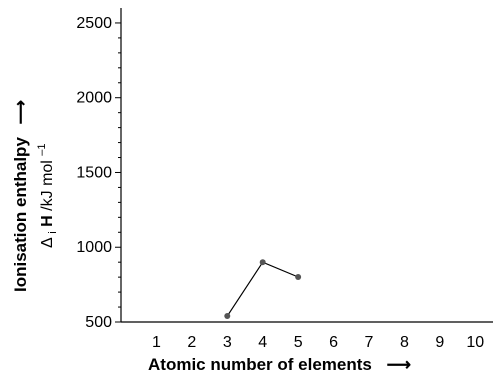 The width and height of the screenshot is (498, 379). I want to click on x-tick-label: 9, so click(439, 342).